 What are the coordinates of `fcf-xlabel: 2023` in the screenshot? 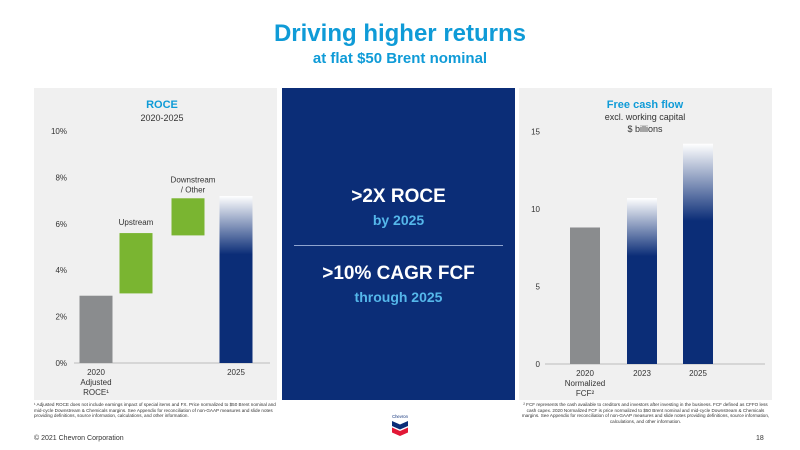 It's located at (642, 373).